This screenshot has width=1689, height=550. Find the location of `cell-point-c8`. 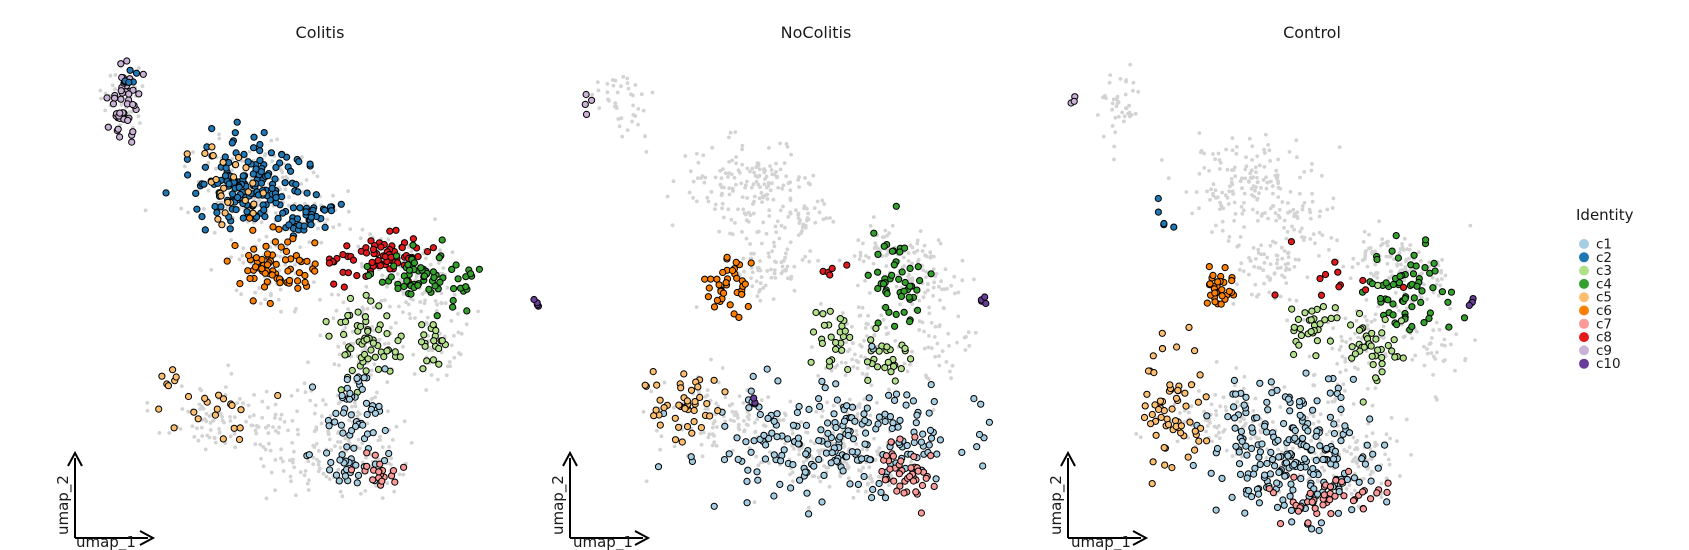

cell-point-c8 is located at coordinates (366, 253).